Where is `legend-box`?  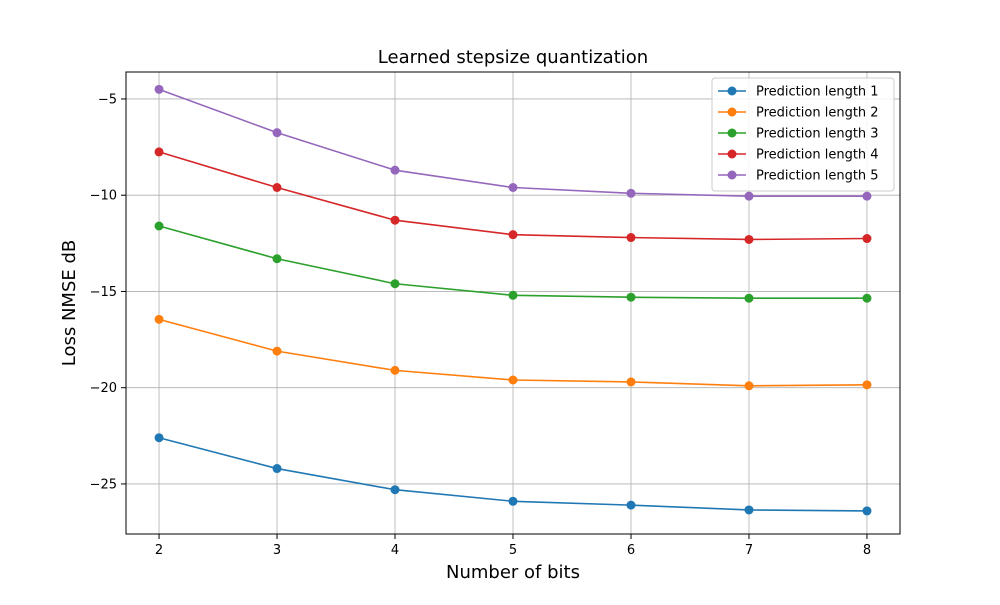
legend-box is located at coordinates (803, 134).